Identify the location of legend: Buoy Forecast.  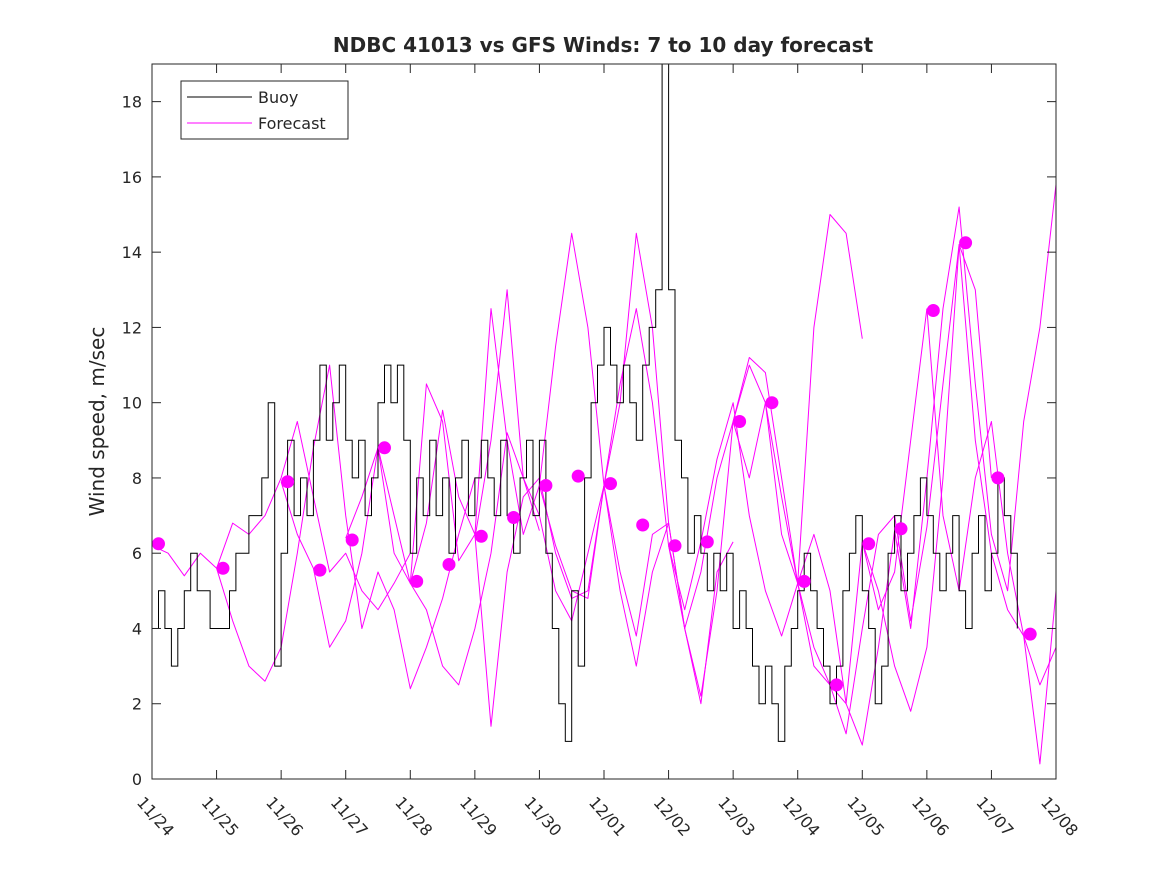
(264, 110).